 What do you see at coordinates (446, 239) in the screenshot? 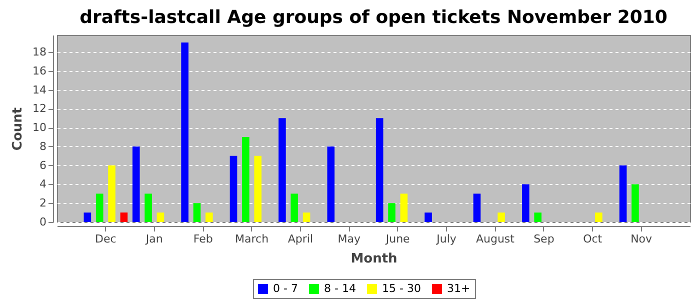
I see `x-tick-label: July` at bounding box center [446, 239].